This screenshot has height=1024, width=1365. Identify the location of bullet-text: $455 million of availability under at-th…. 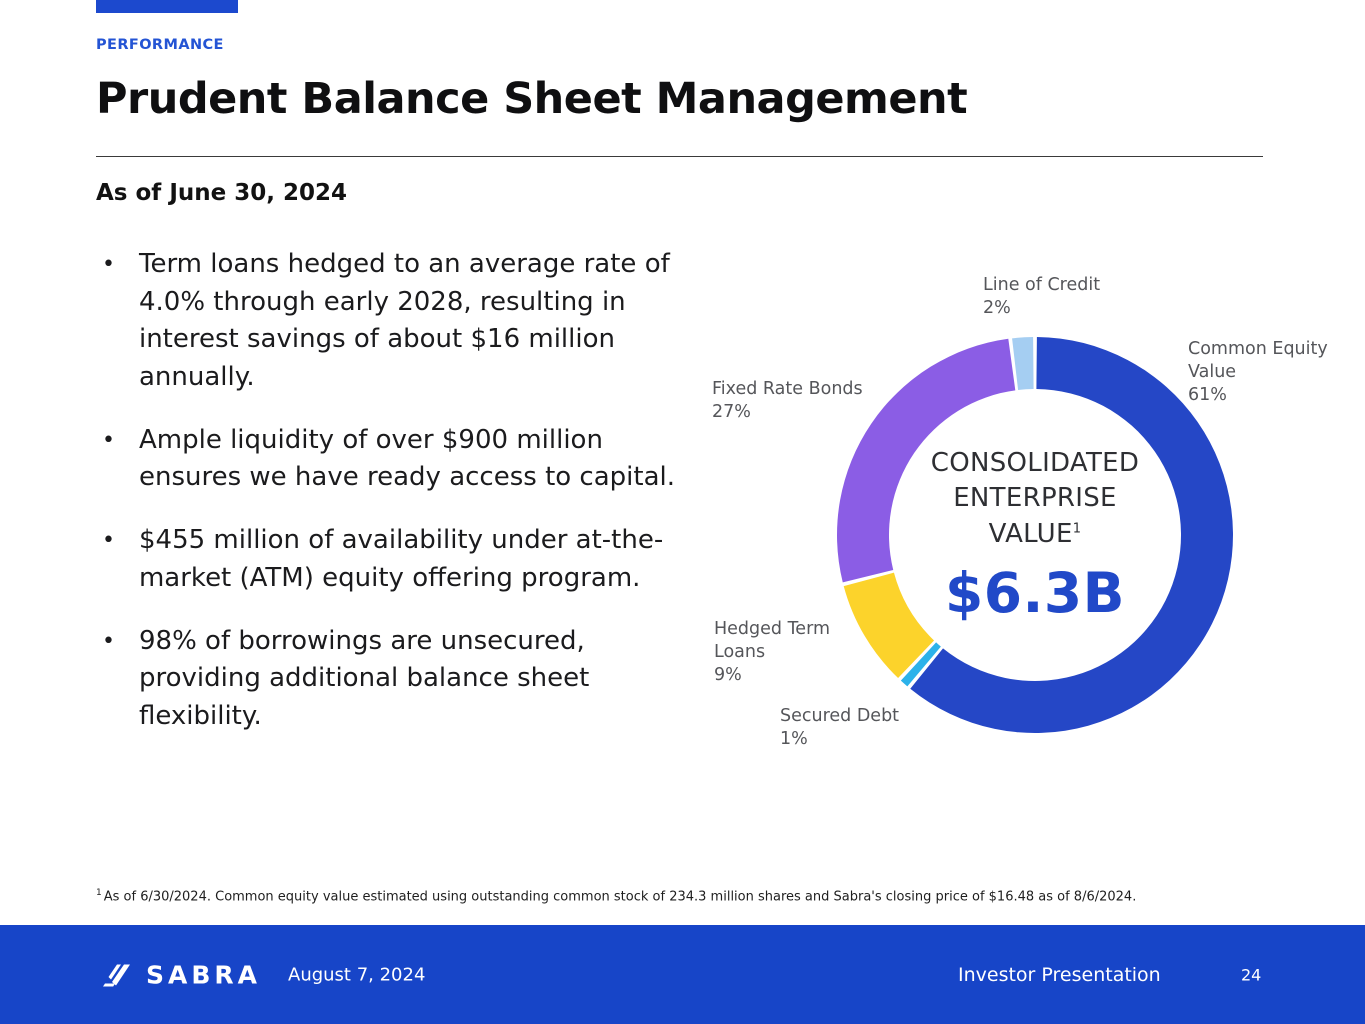
(401, 559).